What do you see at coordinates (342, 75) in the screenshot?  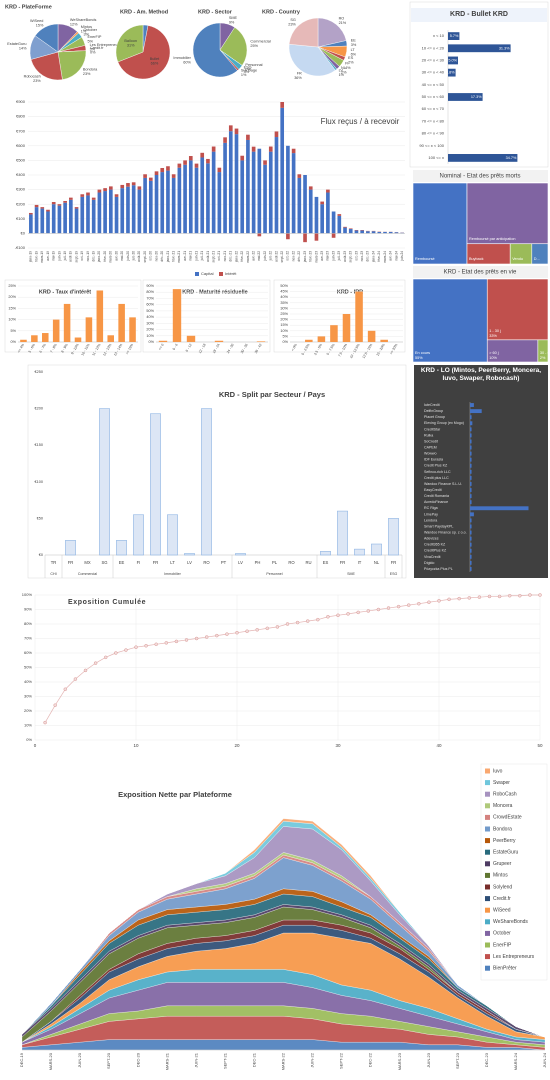 I see `slice-value: 1%` at bounding box center [342, 75].